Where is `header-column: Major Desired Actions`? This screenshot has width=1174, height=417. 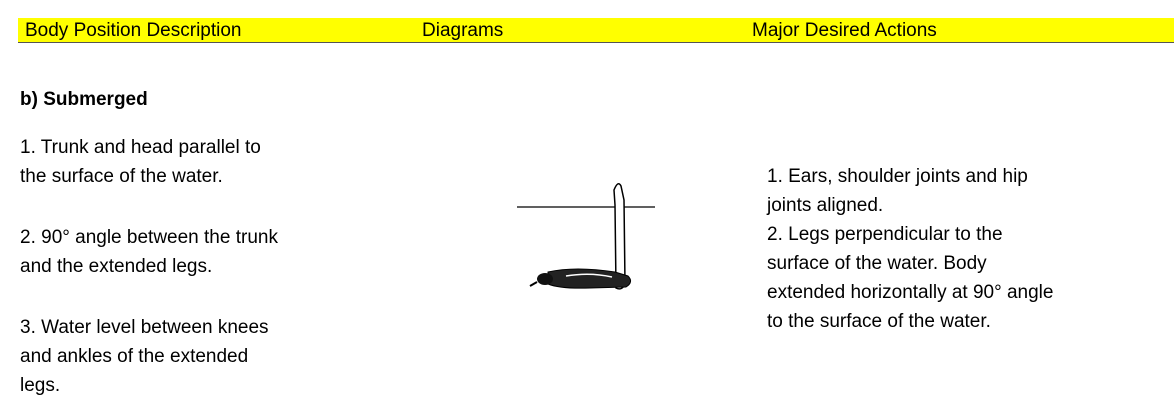
header-column: Major Desired Actions is located at coordinates (844, 30).